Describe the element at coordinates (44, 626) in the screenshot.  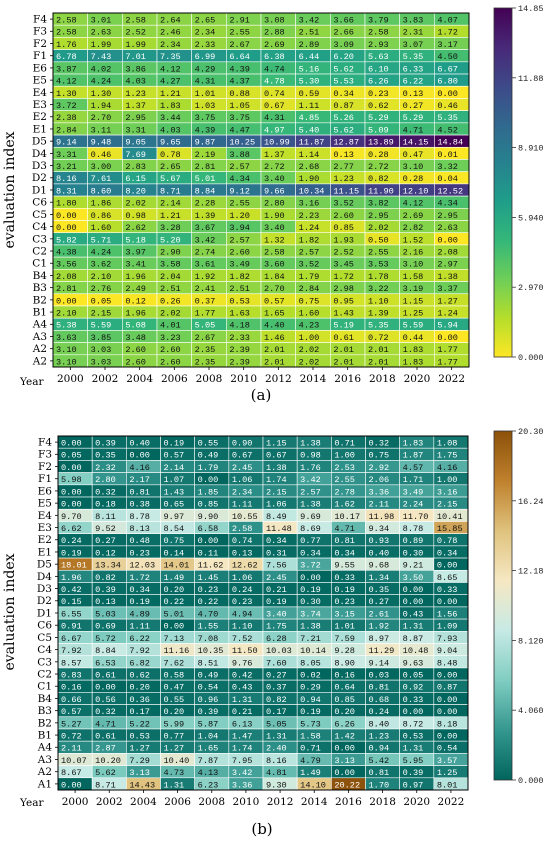
I see `y-tick-label: C6` at that location.